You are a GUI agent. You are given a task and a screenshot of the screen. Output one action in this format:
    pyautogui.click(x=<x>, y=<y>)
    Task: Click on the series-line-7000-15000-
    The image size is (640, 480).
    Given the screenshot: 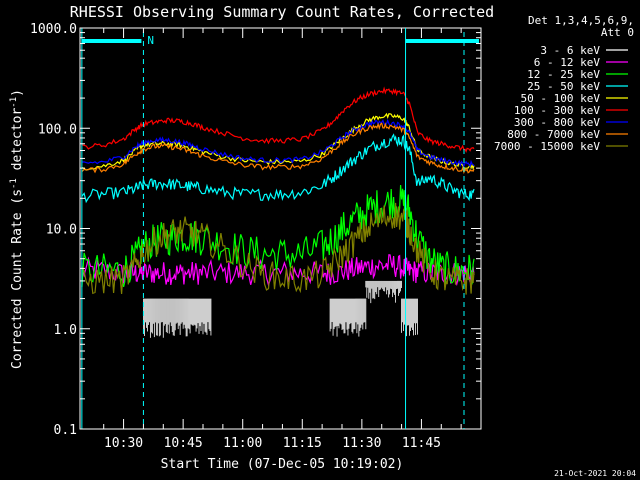 What is the action you would take?
    pyautogui.click(x=278, y=248)
    